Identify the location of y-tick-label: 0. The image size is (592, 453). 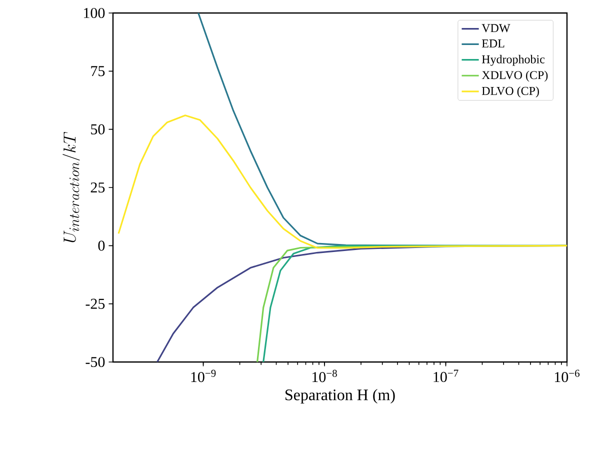
(101, 245).